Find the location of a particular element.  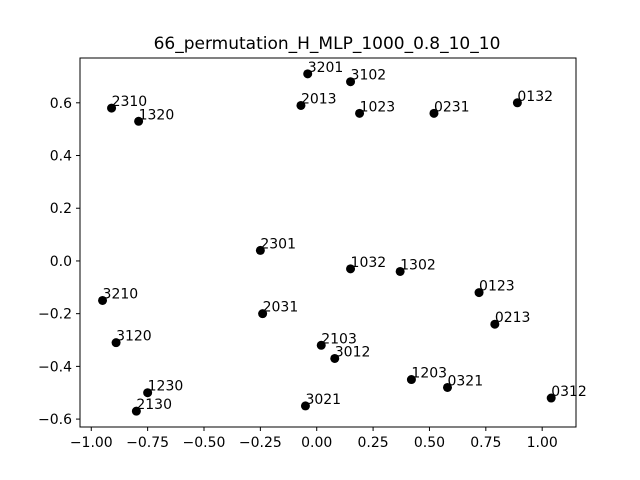

y-tick-label: 0.6 is located at coordinates (61, 104).